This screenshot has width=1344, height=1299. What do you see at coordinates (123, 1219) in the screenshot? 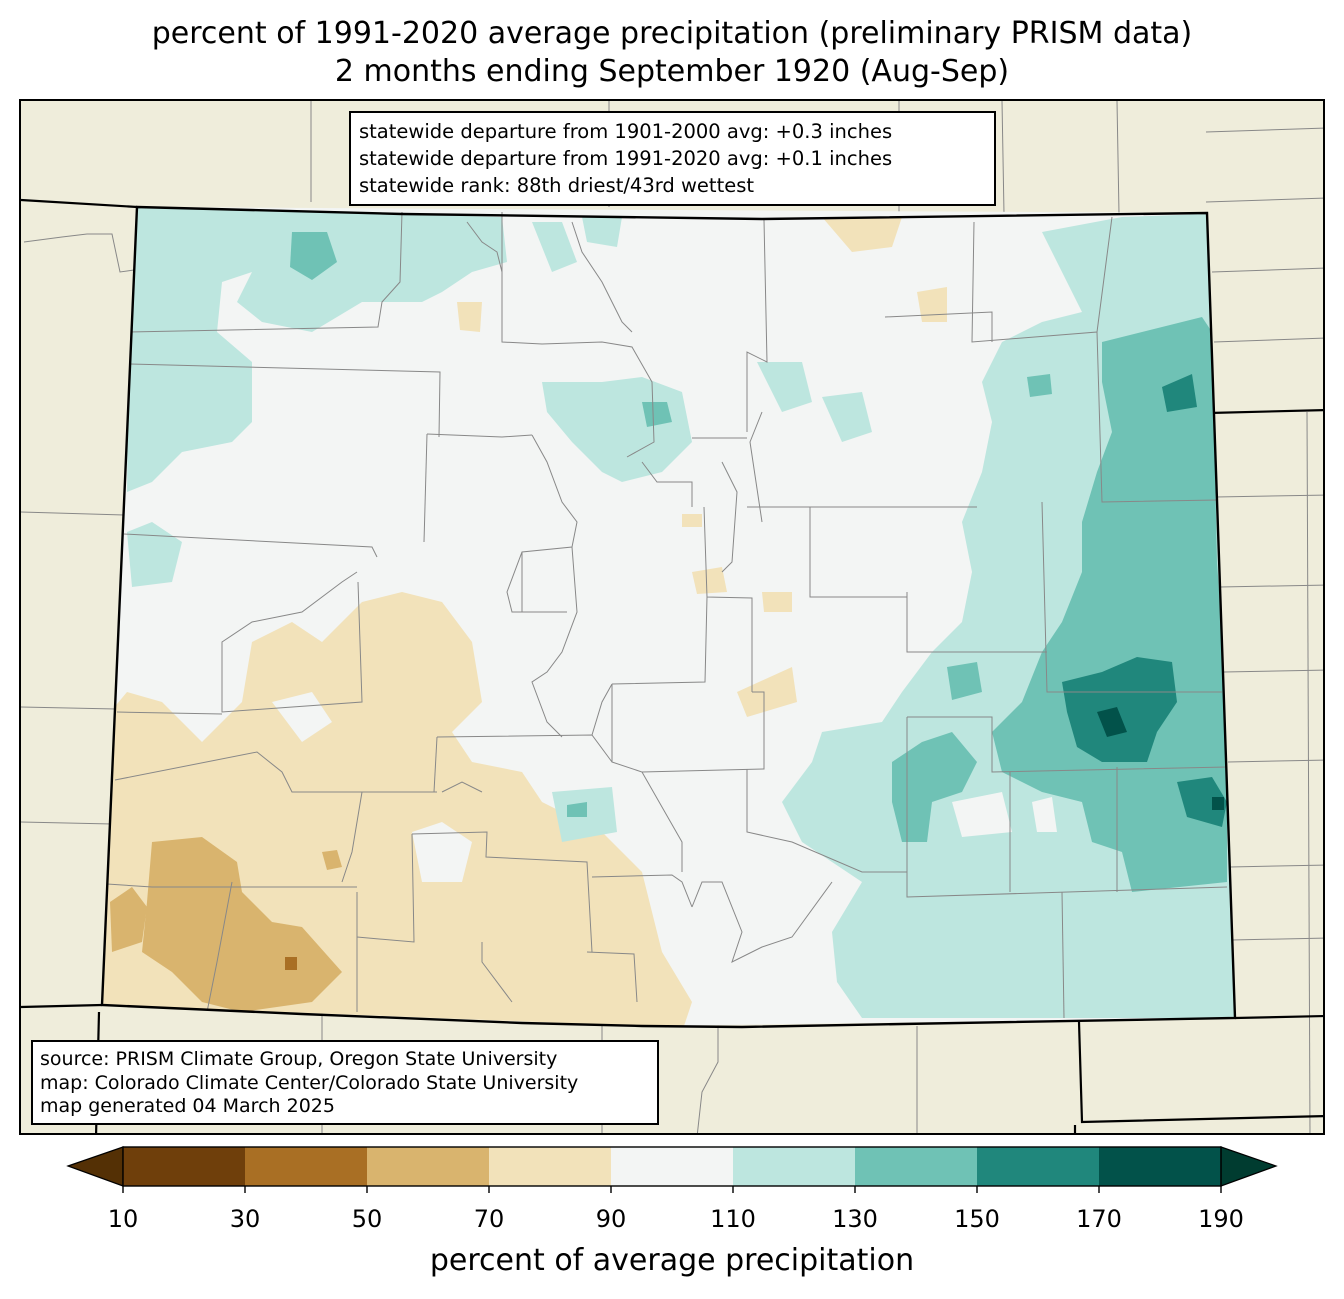
I see `colorbar-tick-label: 10` at bounding box center [123, 1219].